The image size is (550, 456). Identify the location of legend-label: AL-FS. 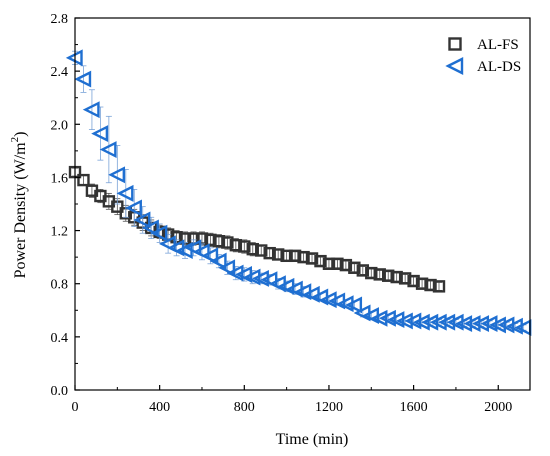
(498, 45).